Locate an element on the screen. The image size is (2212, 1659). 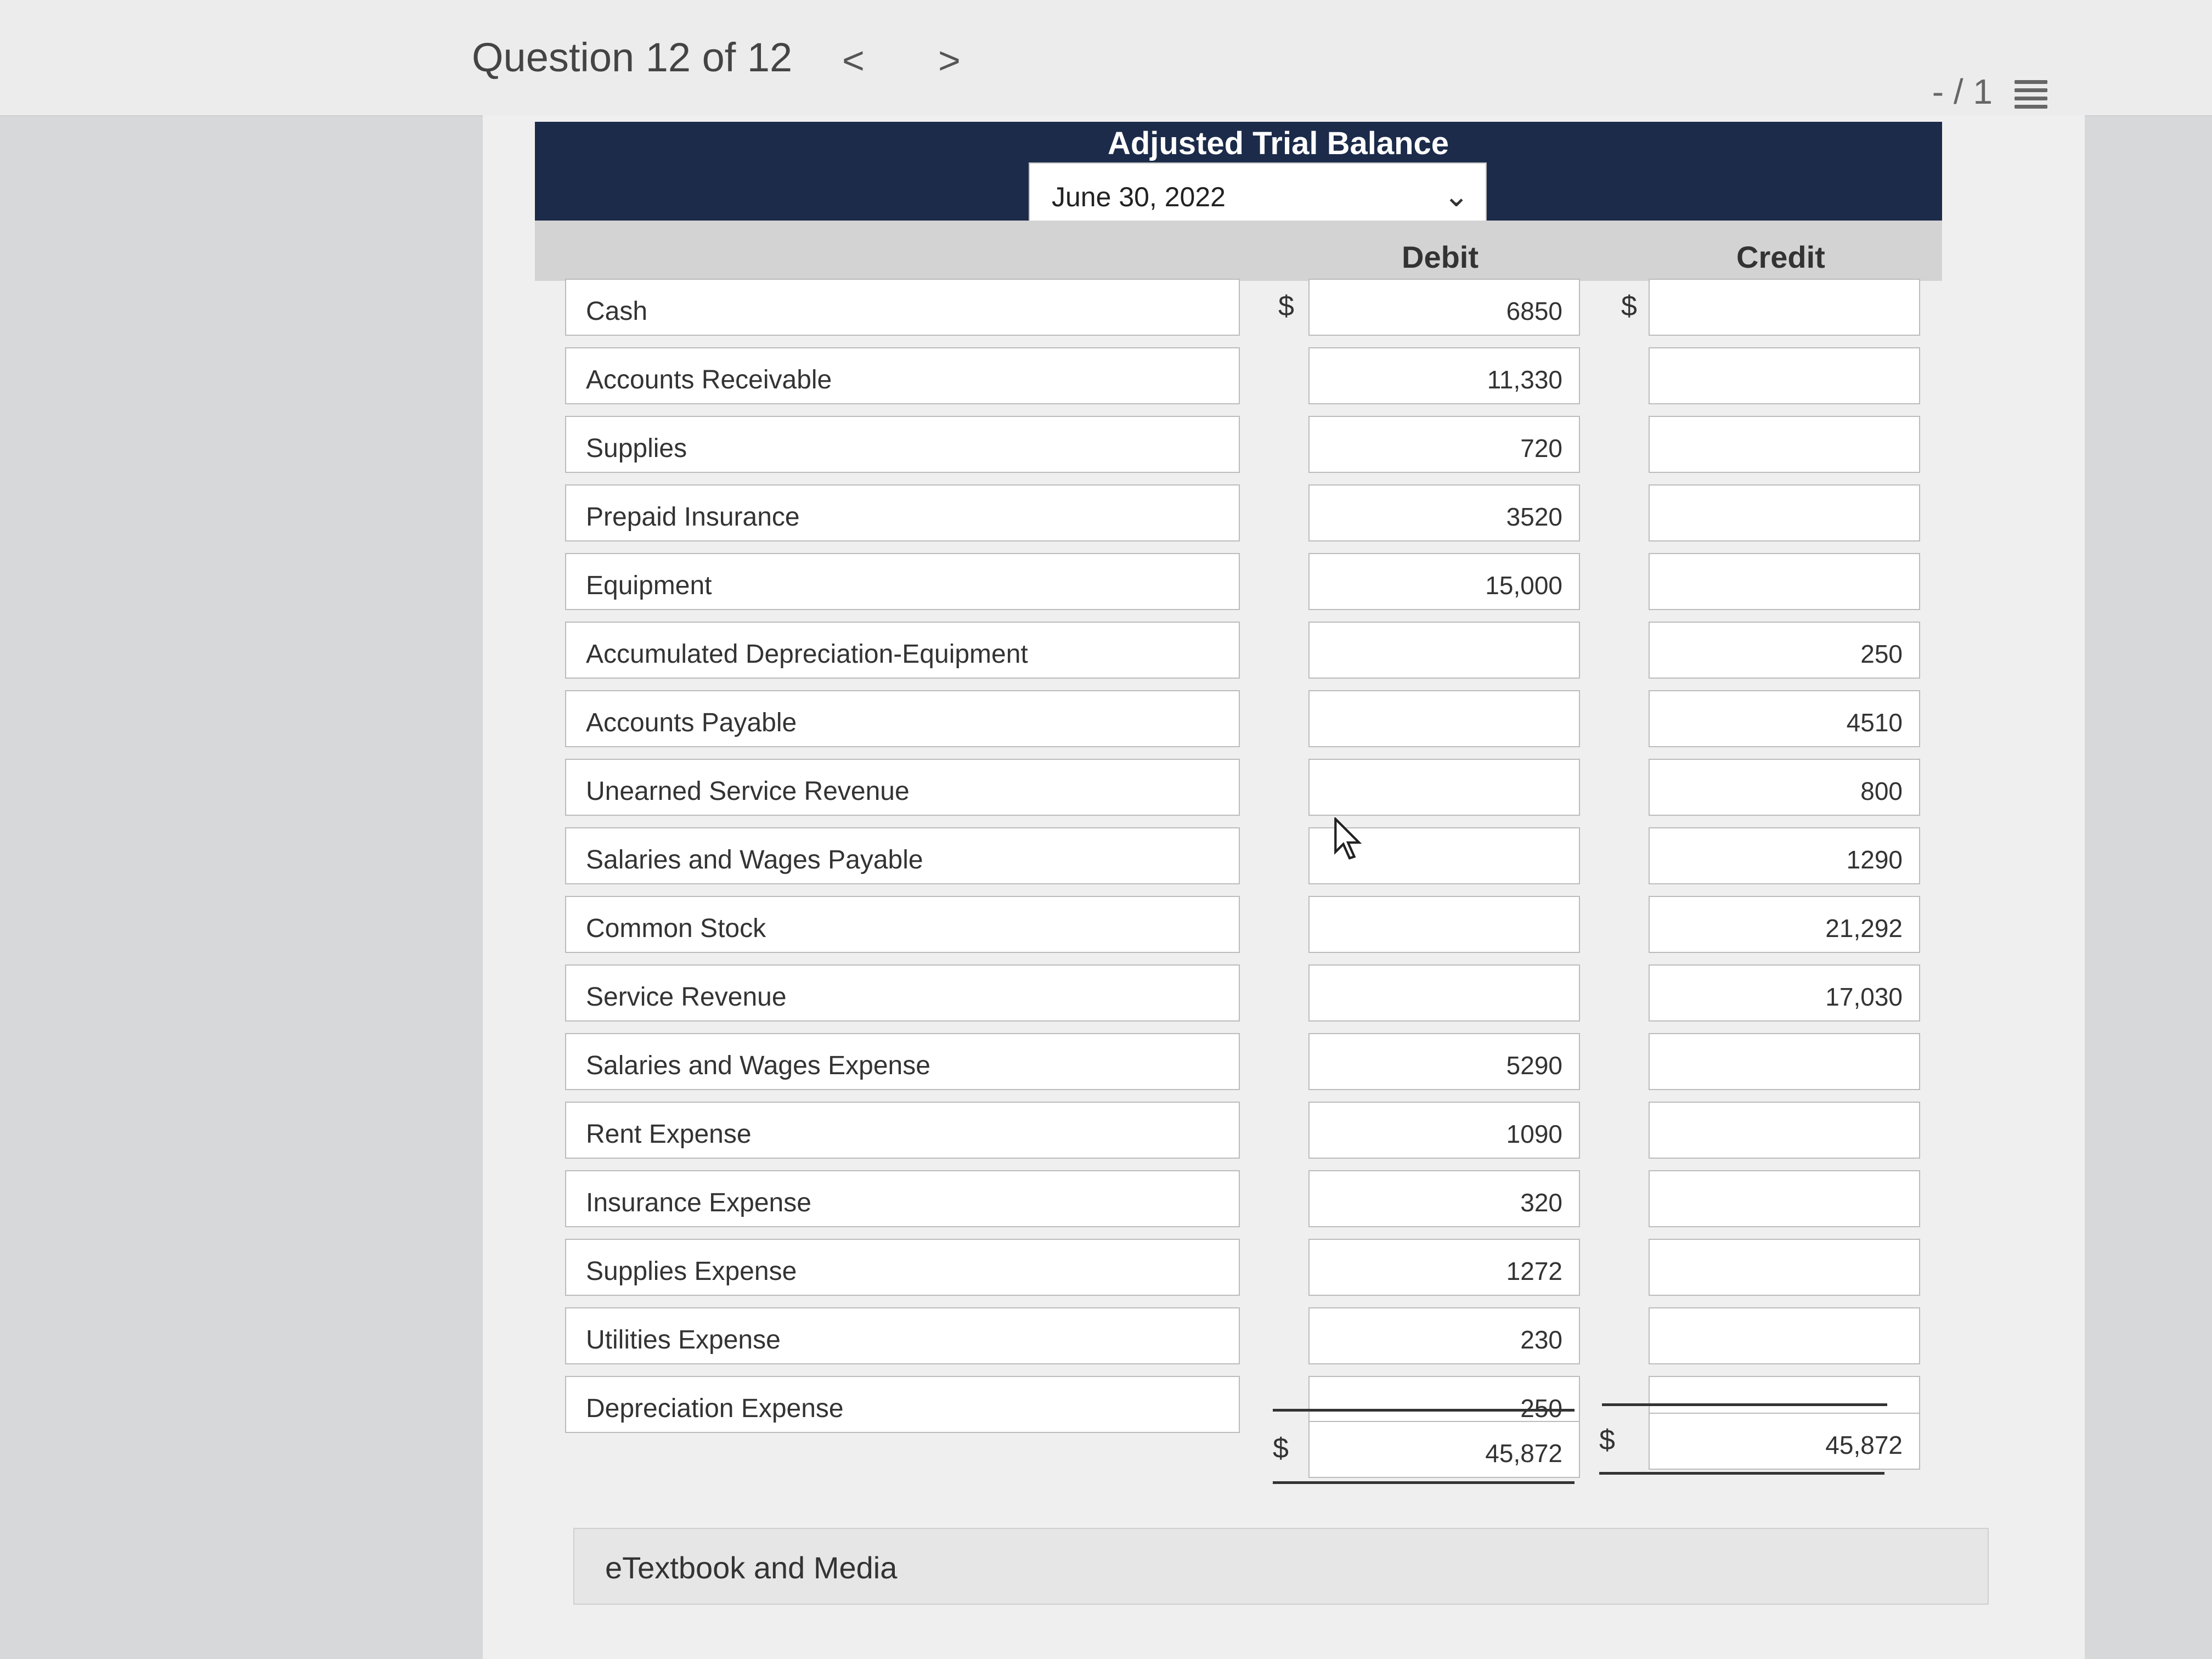
trial-balance-title: Adjusted Trial Balance is located at coordinates (1278, 143).